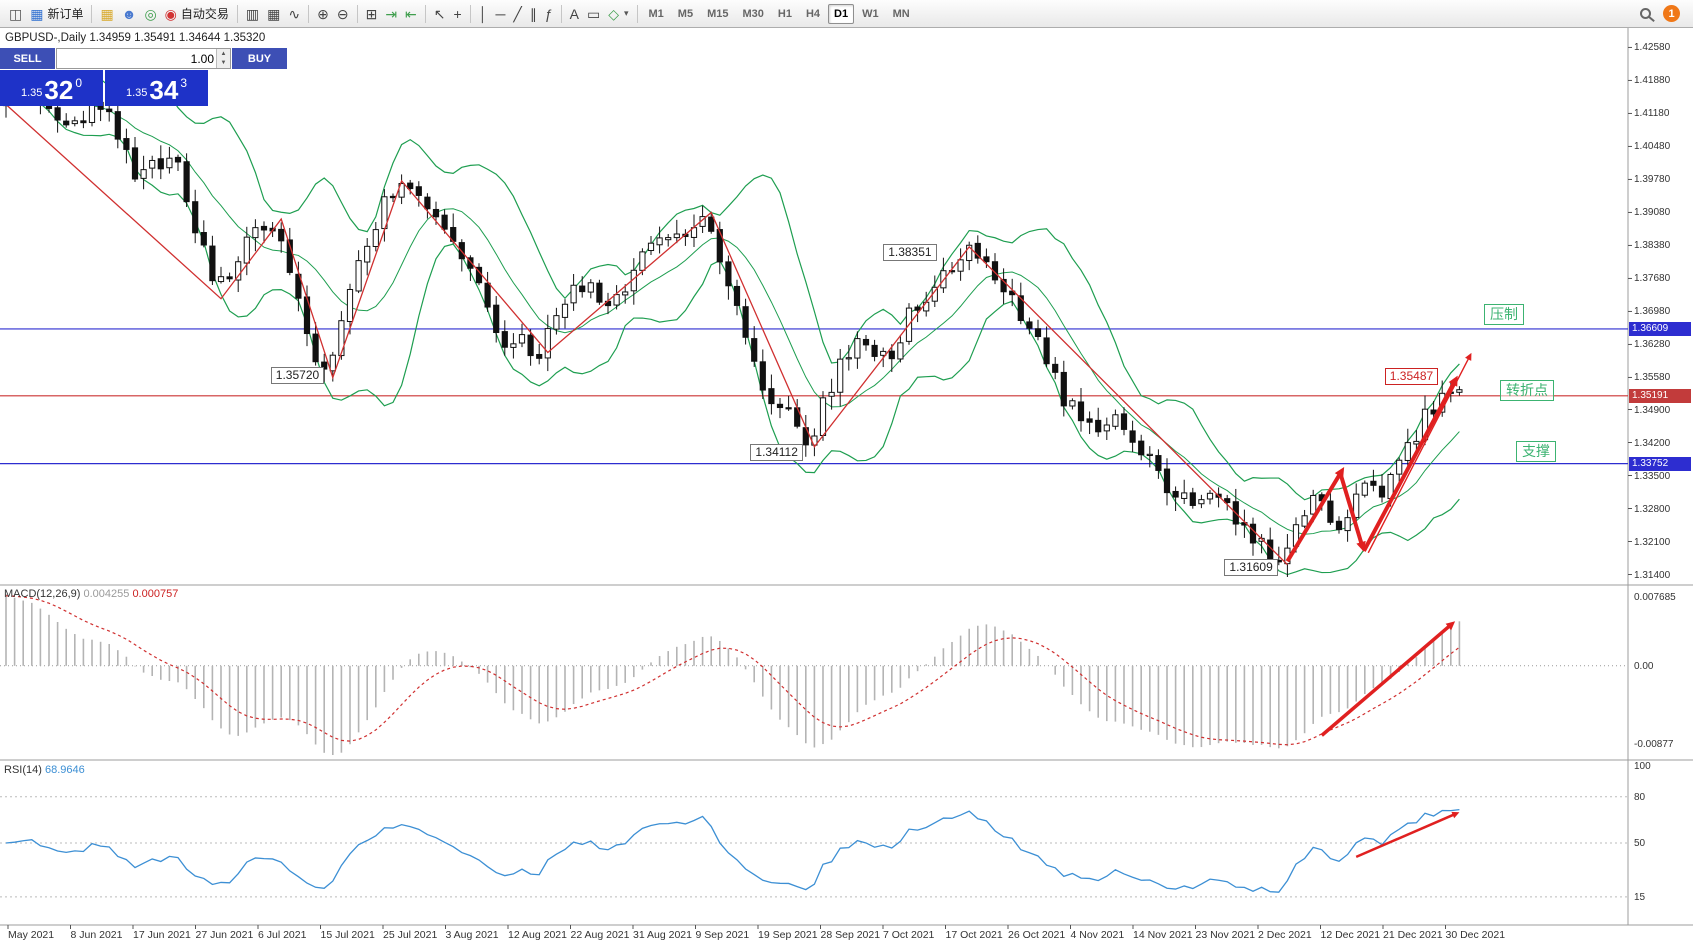 This screenshot has height=949, width=1693. I want to click on text-tool-button: A, so click(574, 14).